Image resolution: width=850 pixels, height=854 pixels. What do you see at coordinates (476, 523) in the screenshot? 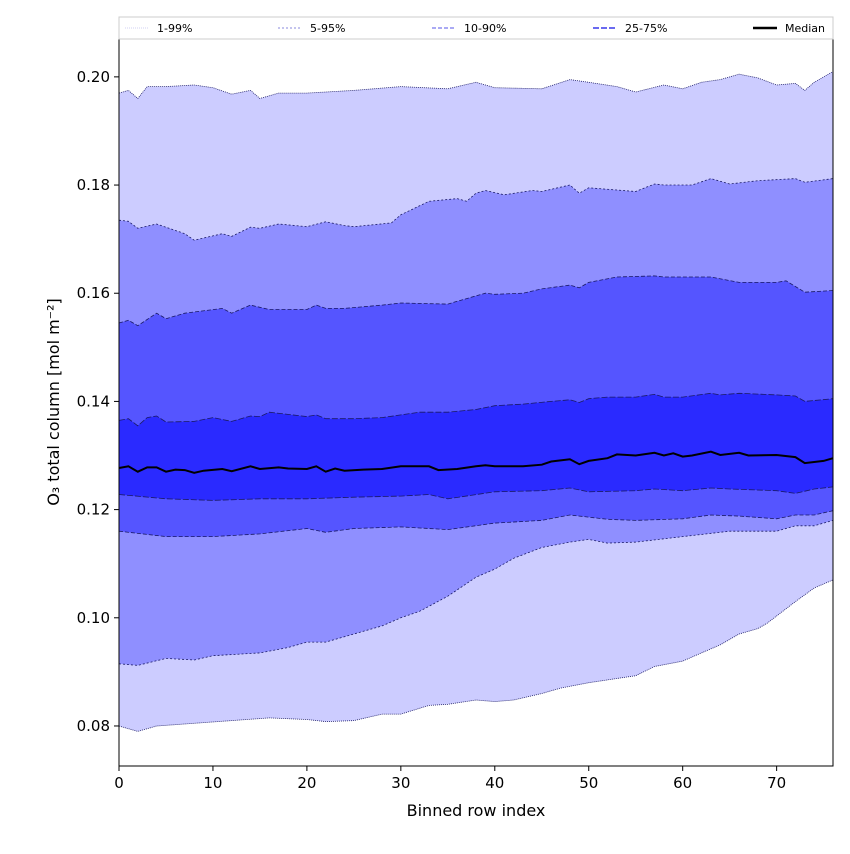
I see `band-10-90-lower-line` at bounding box center [476, 523].